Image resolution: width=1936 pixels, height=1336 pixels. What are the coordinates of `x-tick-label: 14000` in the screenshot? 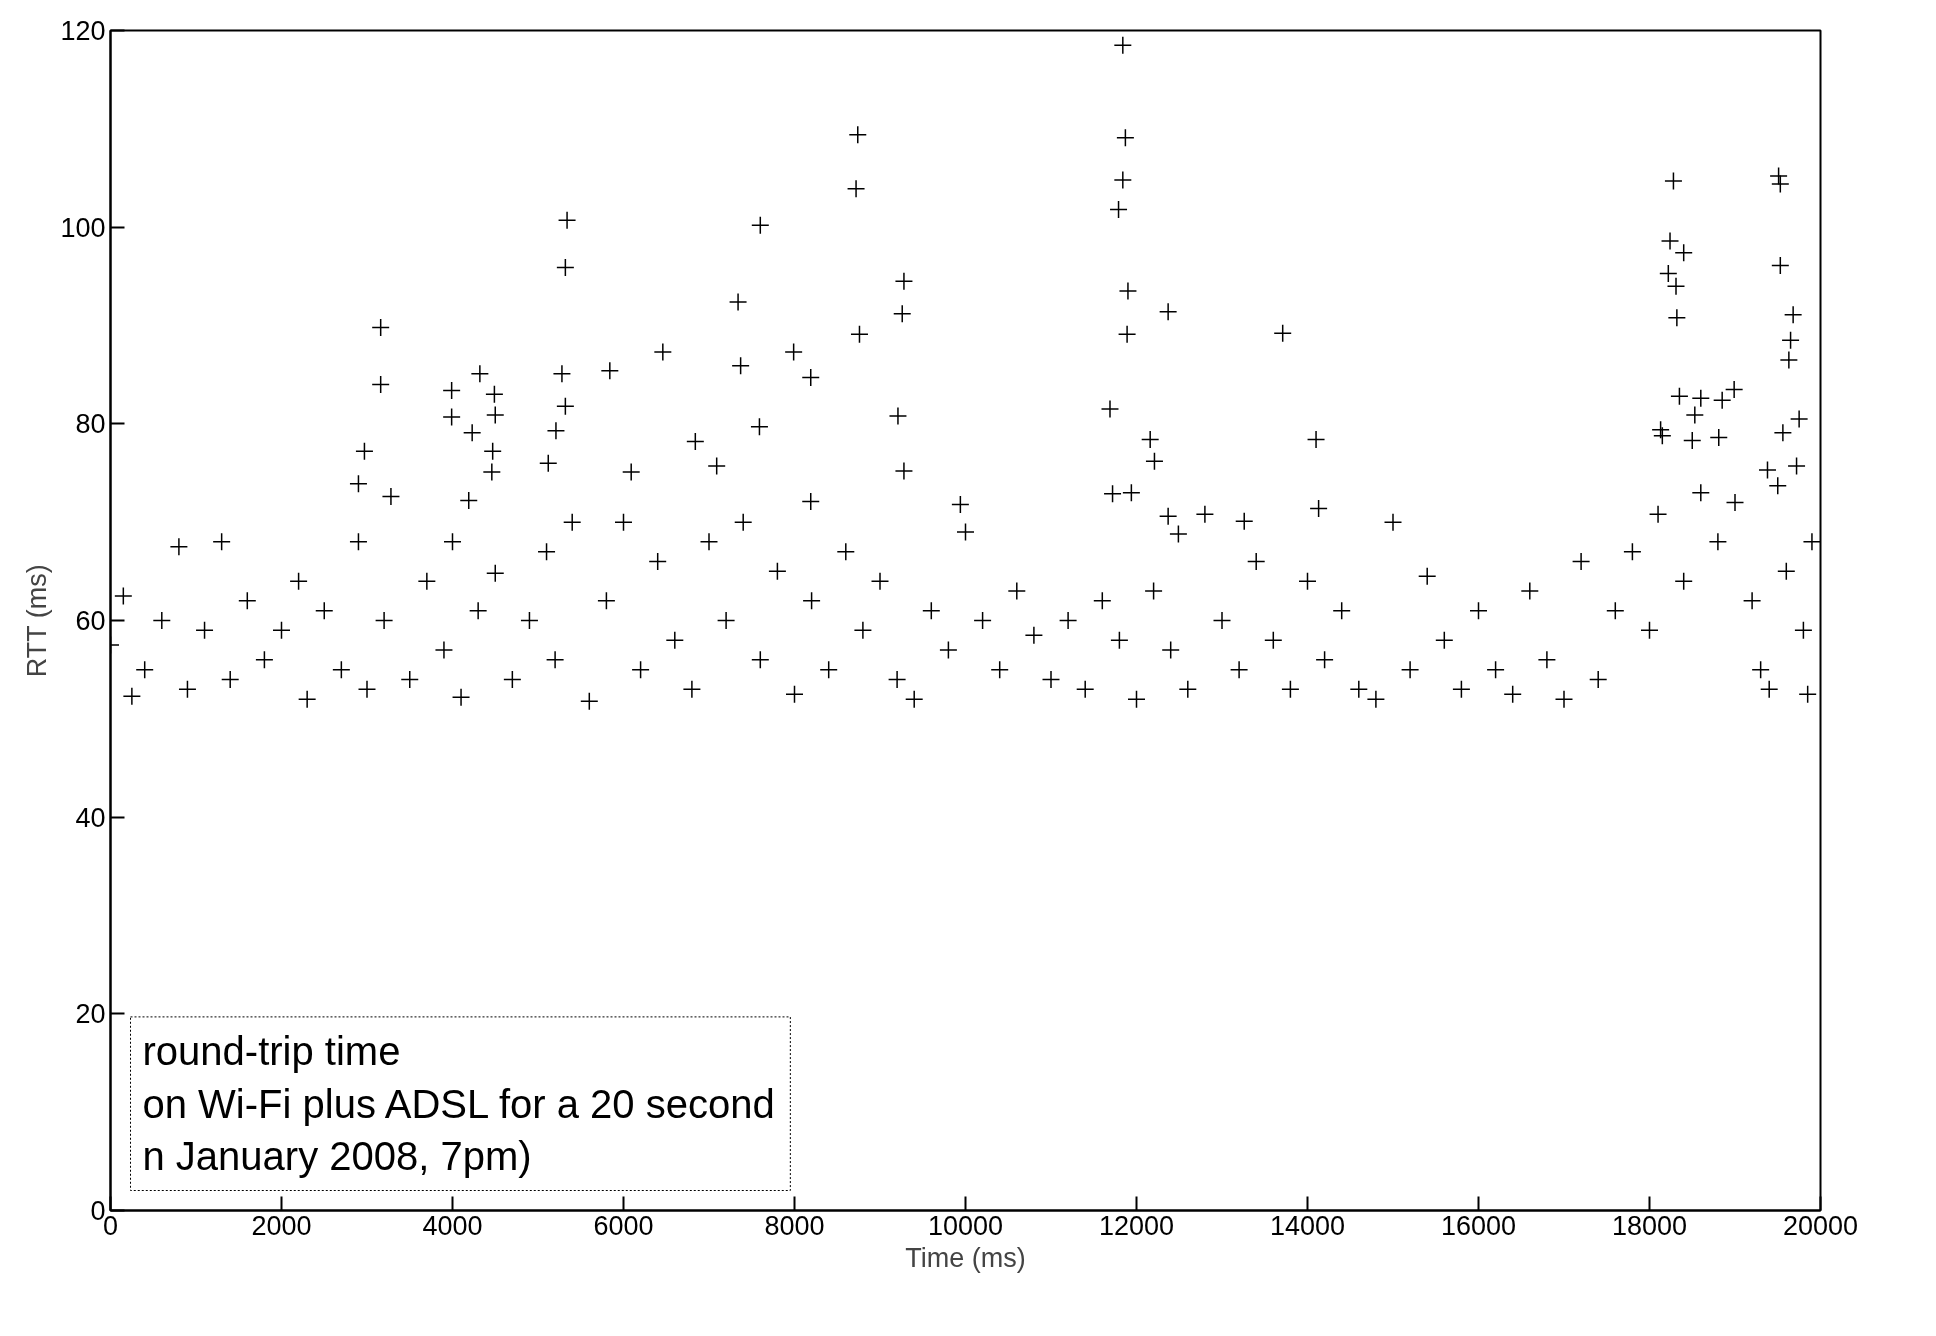 It's located at (1307, 1225).